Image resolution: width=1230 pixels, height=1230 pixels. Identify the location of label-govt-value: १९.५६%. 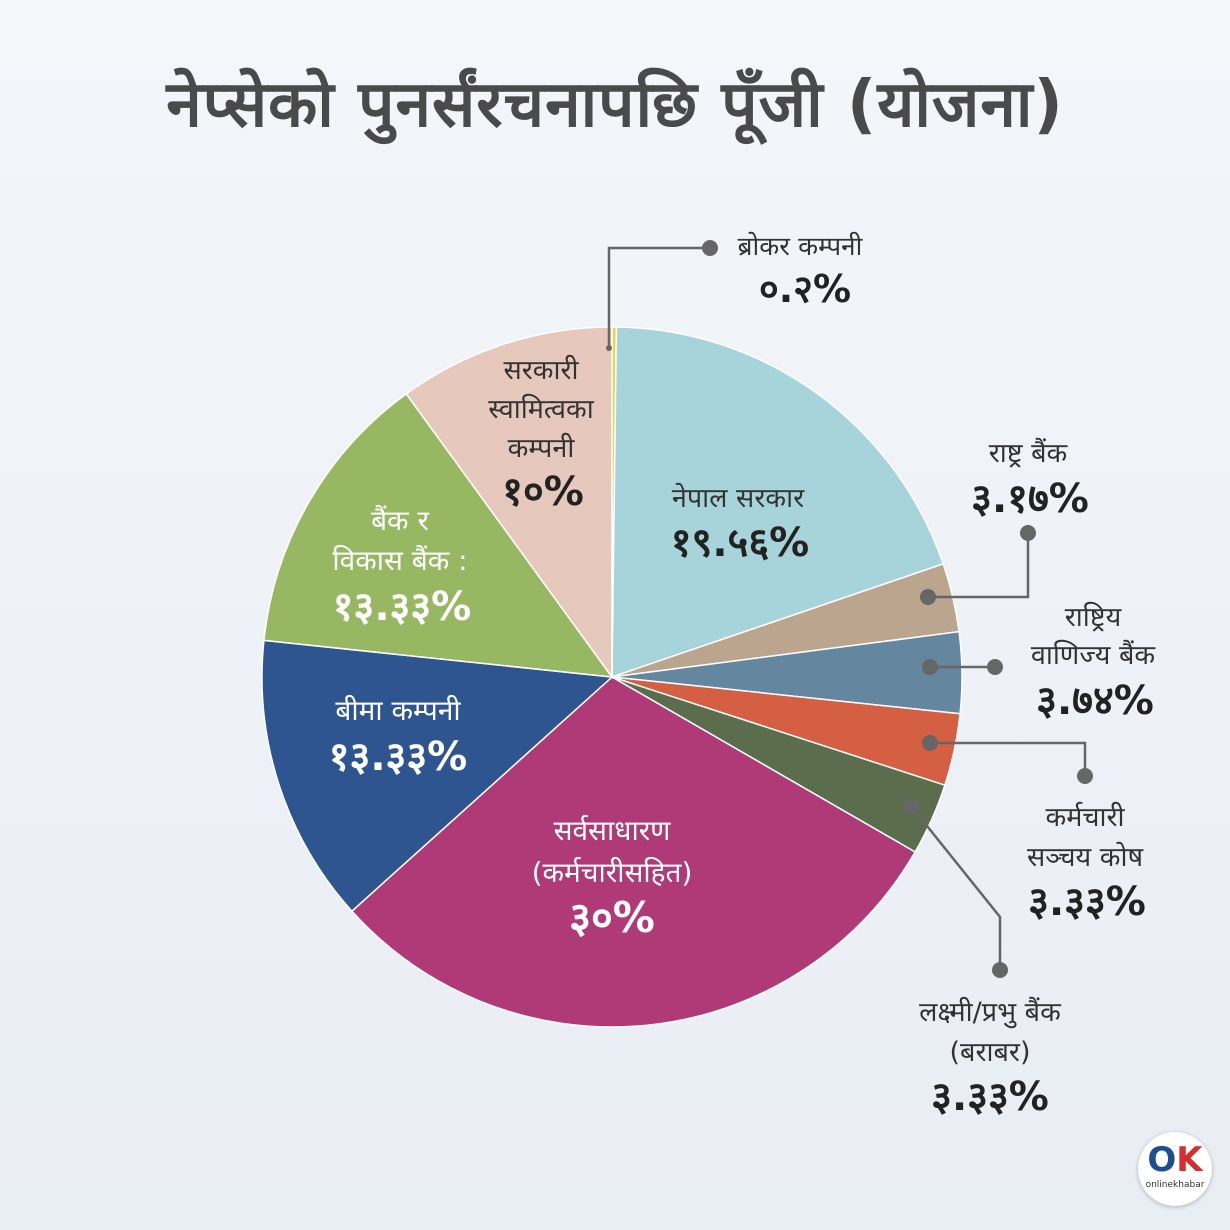
(740, 543).